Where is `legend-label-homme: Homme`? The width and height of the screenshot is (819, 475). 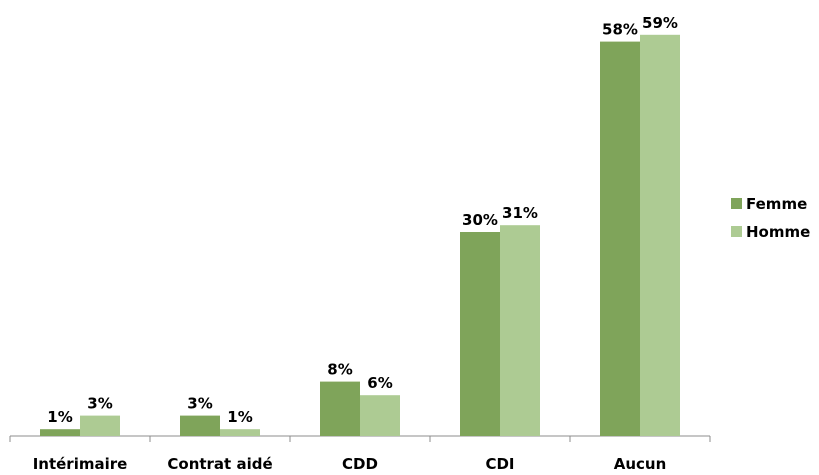
legend-label-homme: Homme is located at coordinates (778, 232).